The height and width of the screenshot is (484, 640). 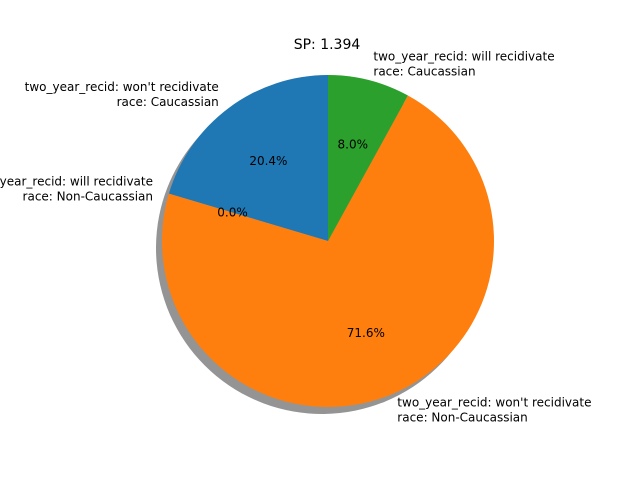 I want to click on pct-label-two-year-recid-will-recidivate-race-non-caucassian: 0.0%, so click(x=232, y=213).